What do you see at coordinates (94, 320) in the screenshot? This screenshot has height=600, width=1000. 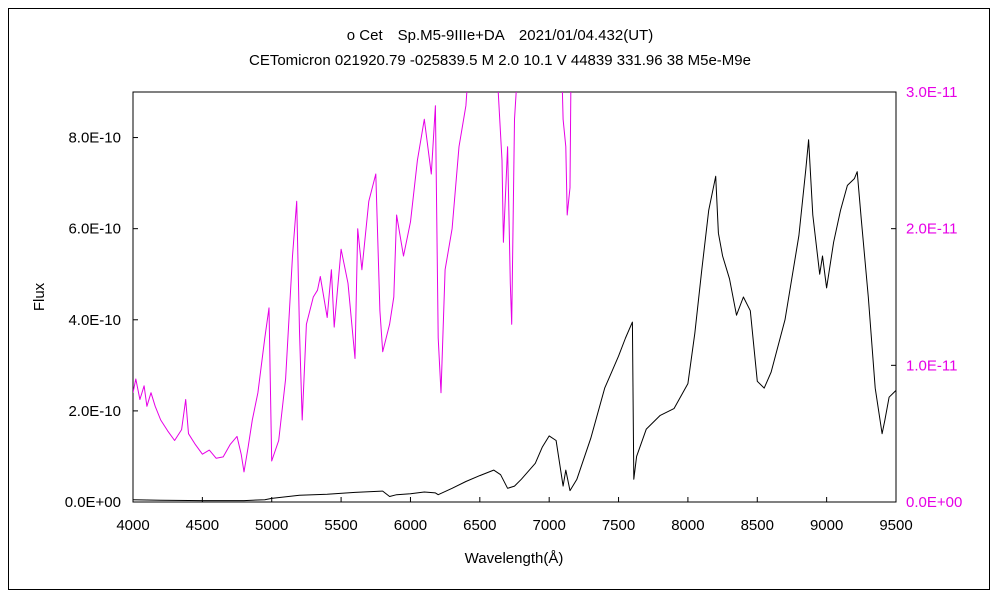 I see `y-tick-label: 4.0E-10` at bounding box center [94, 320].